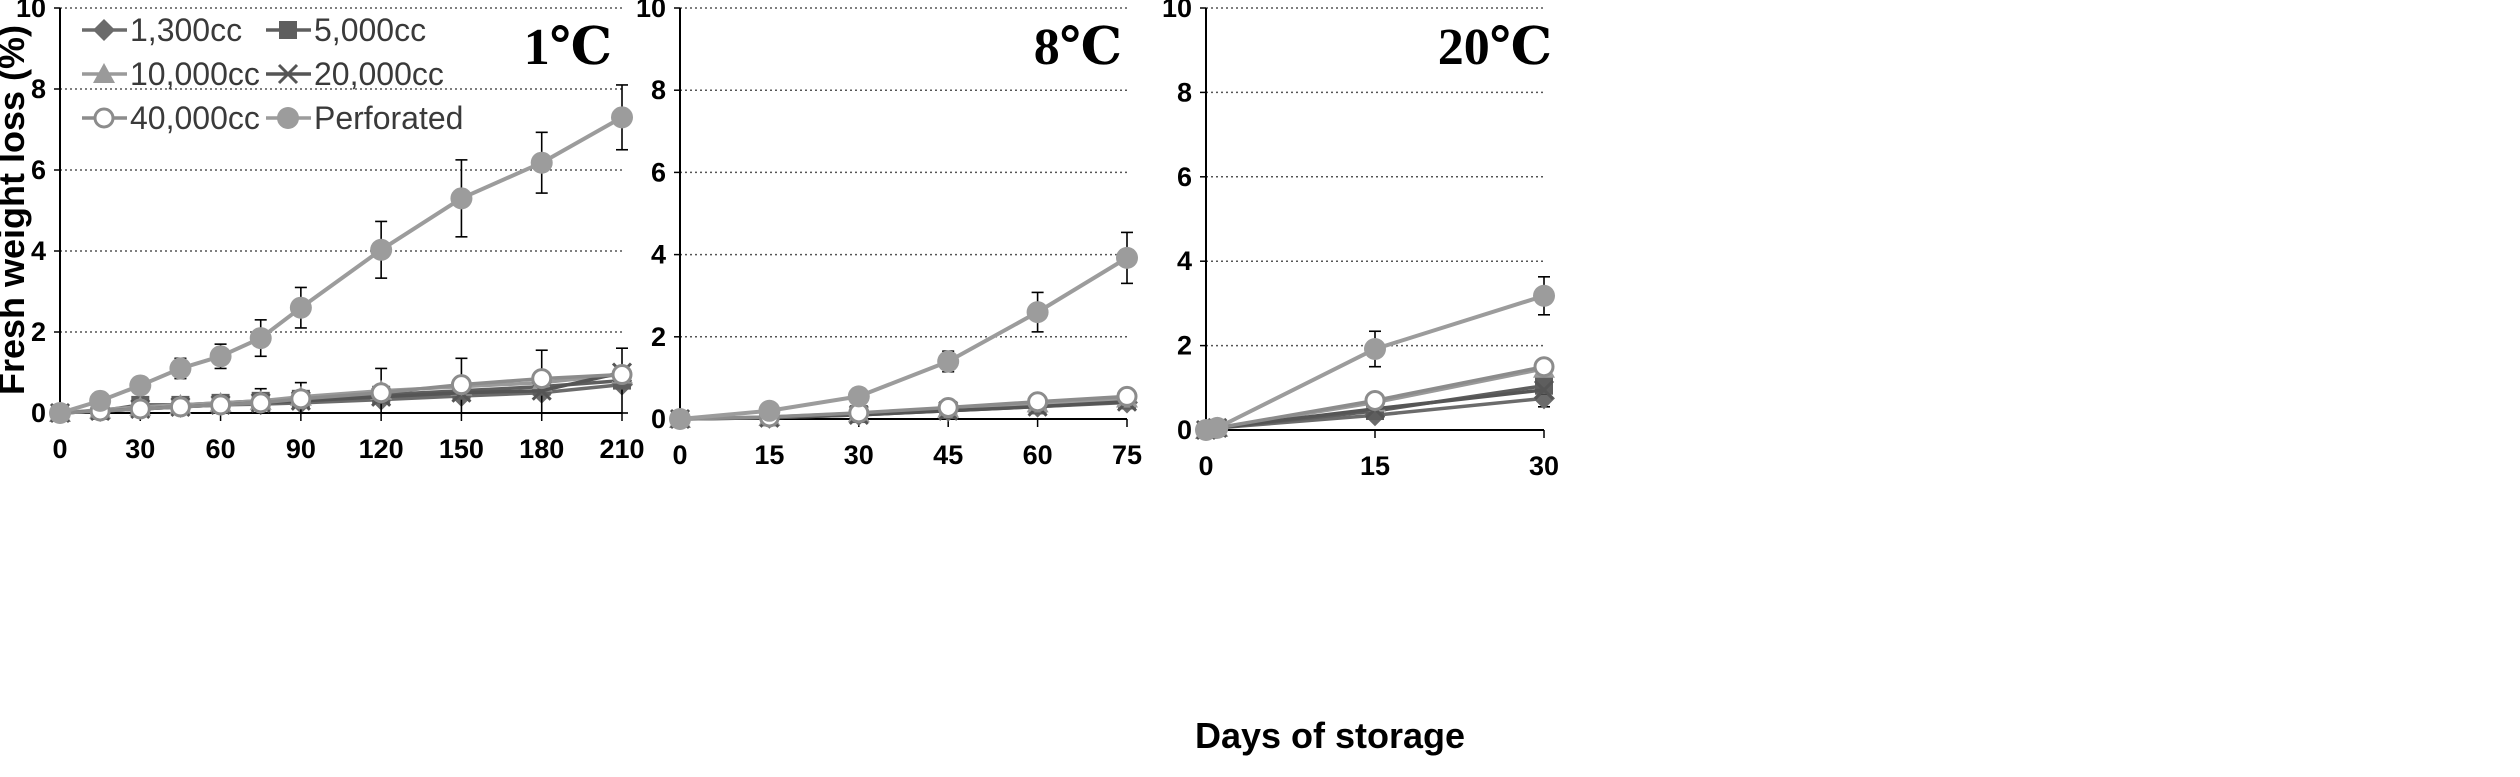 This screenshot has height=777, width=2520. What do you see at coordinates (541, 449) in the screenshot?
I see `x-tick-label: 180` at bounding box center [541, 449].